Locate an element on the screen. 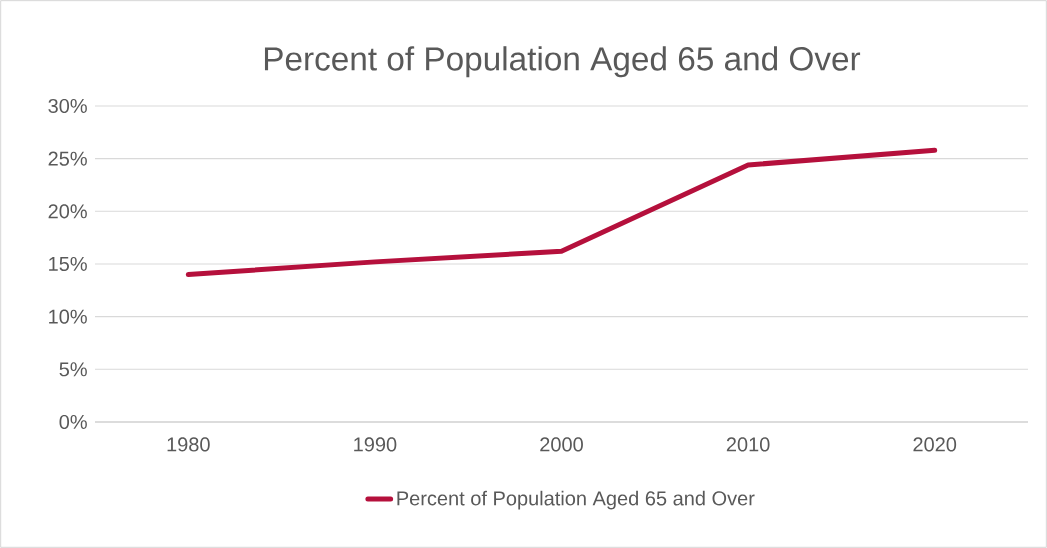 The width and height of the screenshot is (1047, 548). y-tick-label: 5% is located at coordinates (73, 369).